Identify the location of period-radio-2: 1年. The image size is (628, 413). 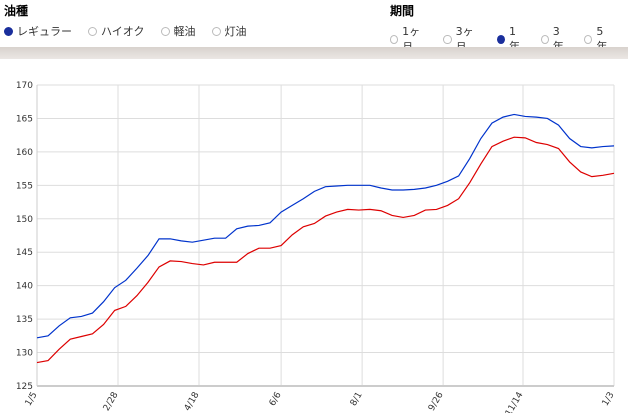
(510, 39).